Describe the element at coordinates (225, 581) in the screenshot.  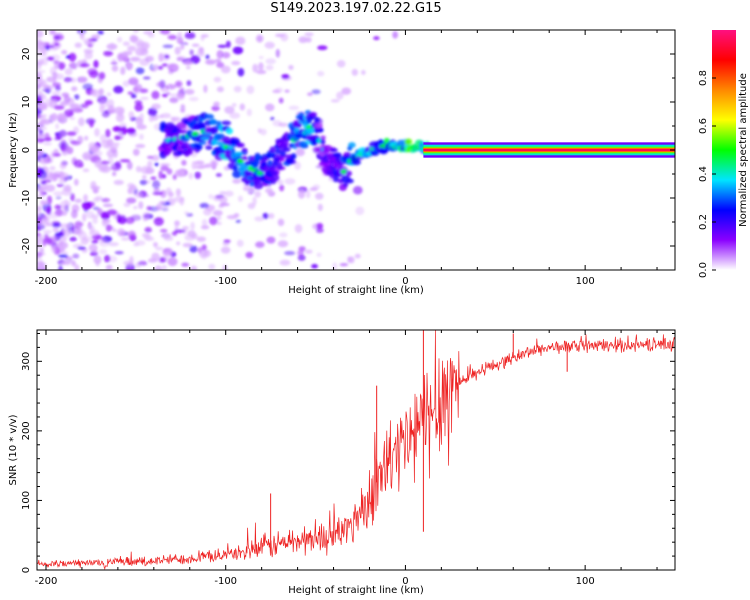
I see `x-tick-label: -100` at that location.